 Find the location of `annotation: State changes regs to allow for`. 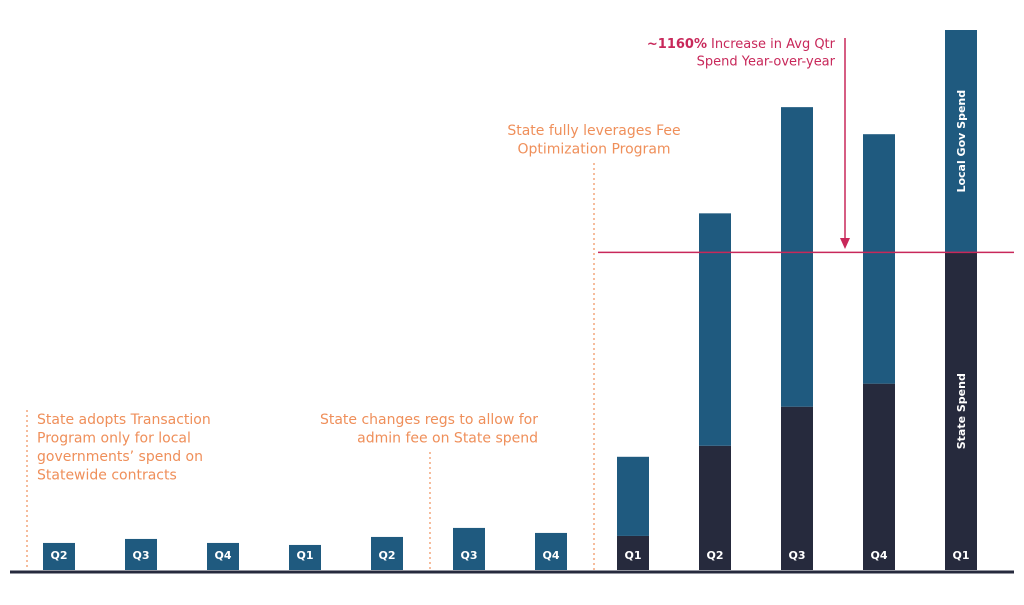

annotation: State changes regs to allow for is located at coordinates (429, 420).